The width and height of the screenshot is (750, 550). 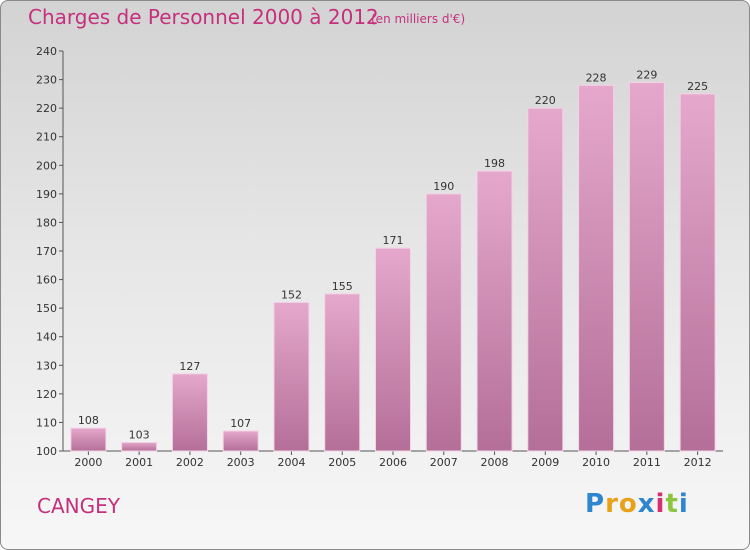 What do you see at coordinates (189, 366) in the screenshot?
I see `data-label-2002: 127` at bounding box center [189, 366].